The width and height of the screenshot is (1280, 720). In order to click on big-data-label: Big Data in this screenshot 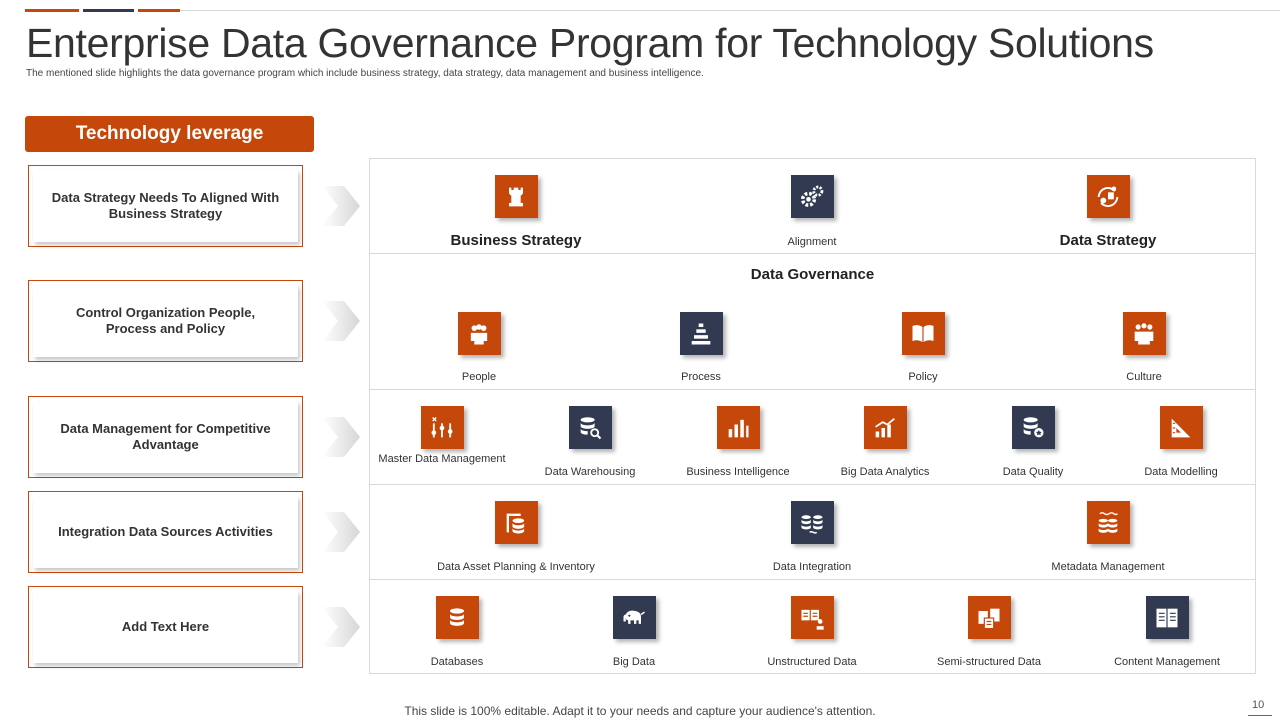, I will do `click(634, 662)`.